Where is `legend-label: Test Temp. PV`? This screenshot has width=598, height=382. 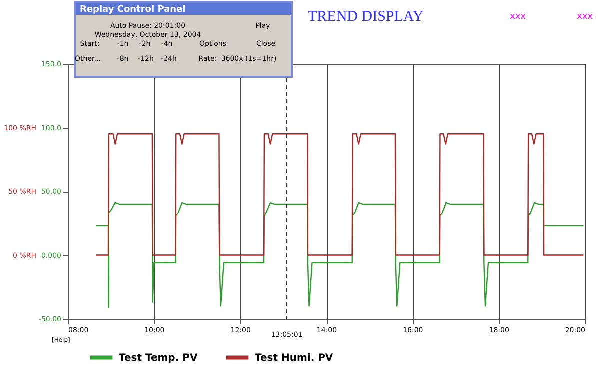
legend-label: Test Temp. PV is located at coordinates (158, 358).